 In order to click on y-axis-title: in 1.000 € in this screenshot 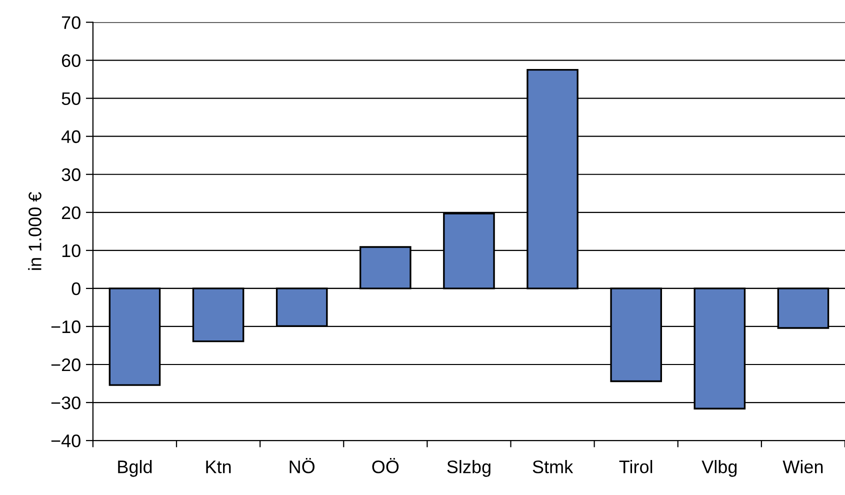, I will do `click(35, 231)`.